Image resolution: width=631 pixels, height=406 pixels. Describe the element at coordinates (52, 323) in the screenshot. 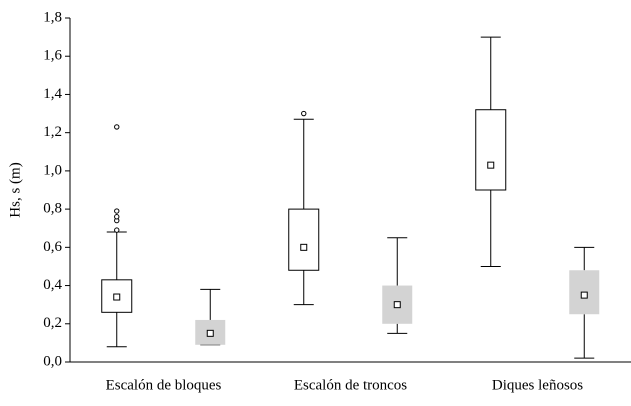

I see `y-tick-label: 0,2` at that location.